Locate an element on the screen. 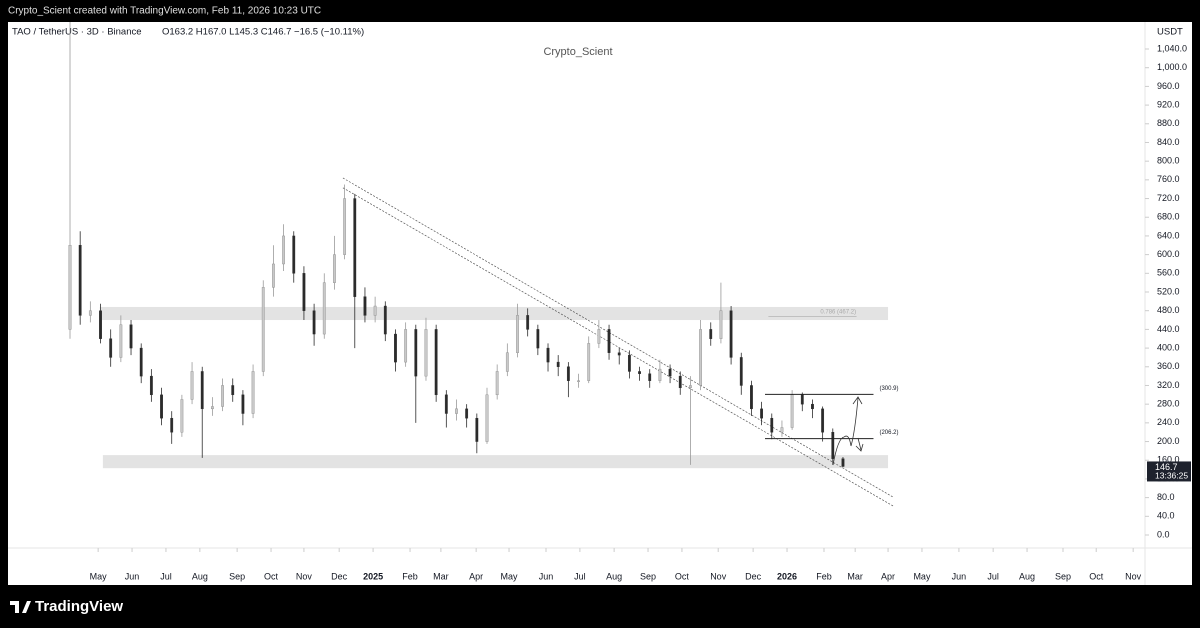 The width and height of the screenshot is (1200, 628). line-label: (206.2) is located at coordinates (888, 433).